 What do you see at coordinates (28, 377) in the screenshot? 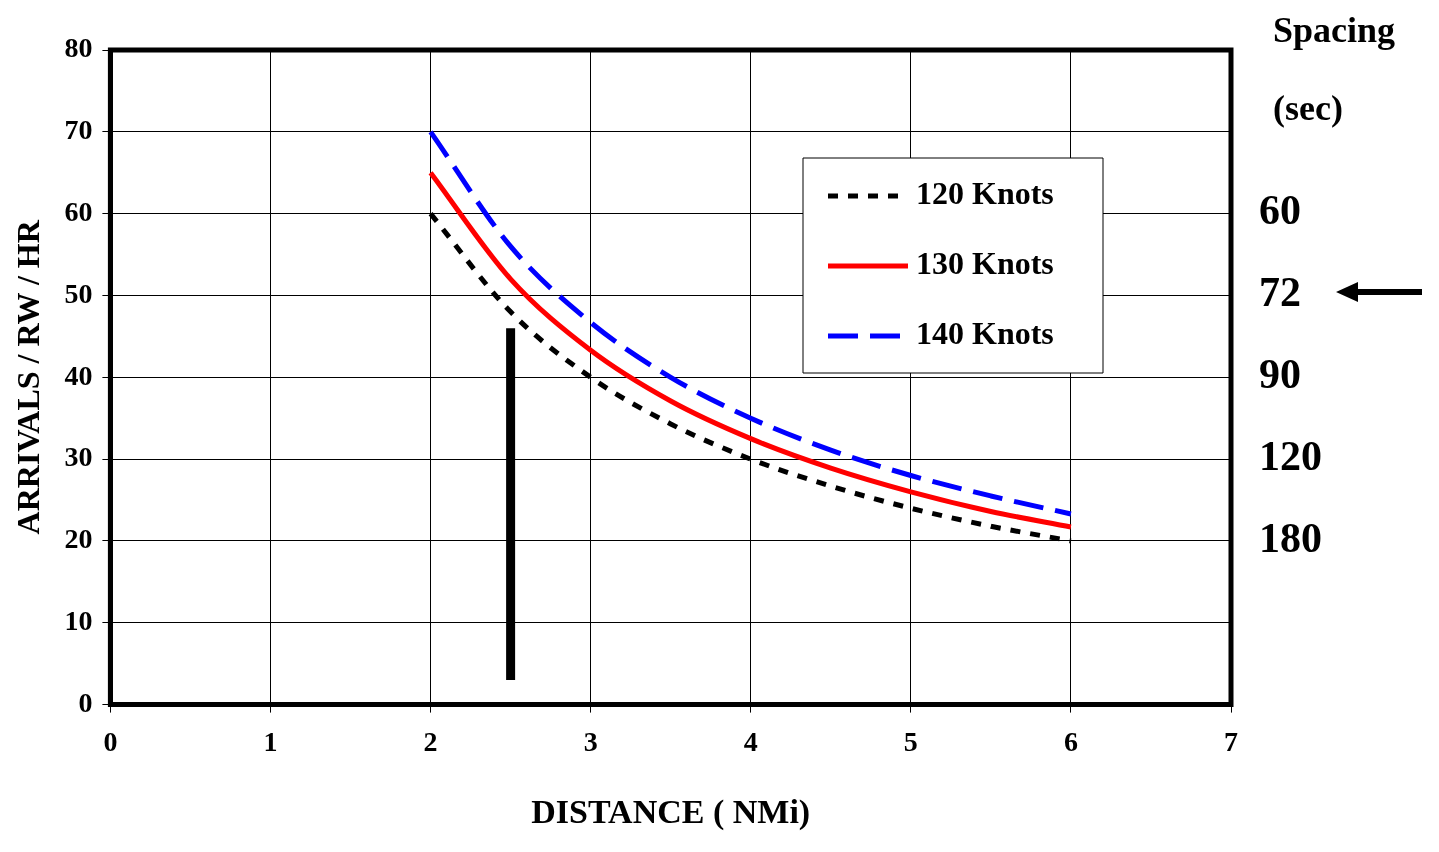
I see `y-axis-title: ARRIVALS / RW / HR` at bounding box center [28, 377].